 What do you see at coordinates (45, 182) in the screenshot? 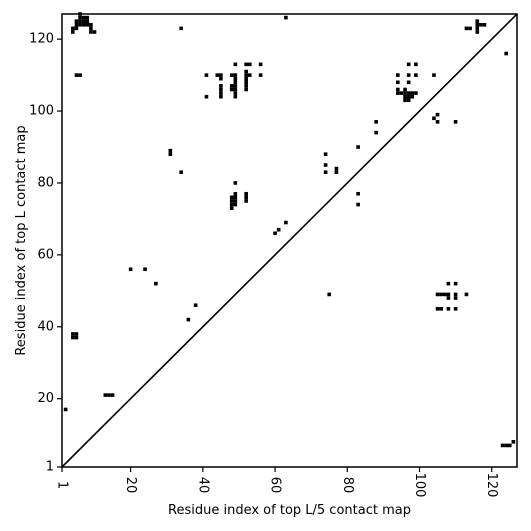
I see `y-tick-label: 80` at bounding box center [45, 182].